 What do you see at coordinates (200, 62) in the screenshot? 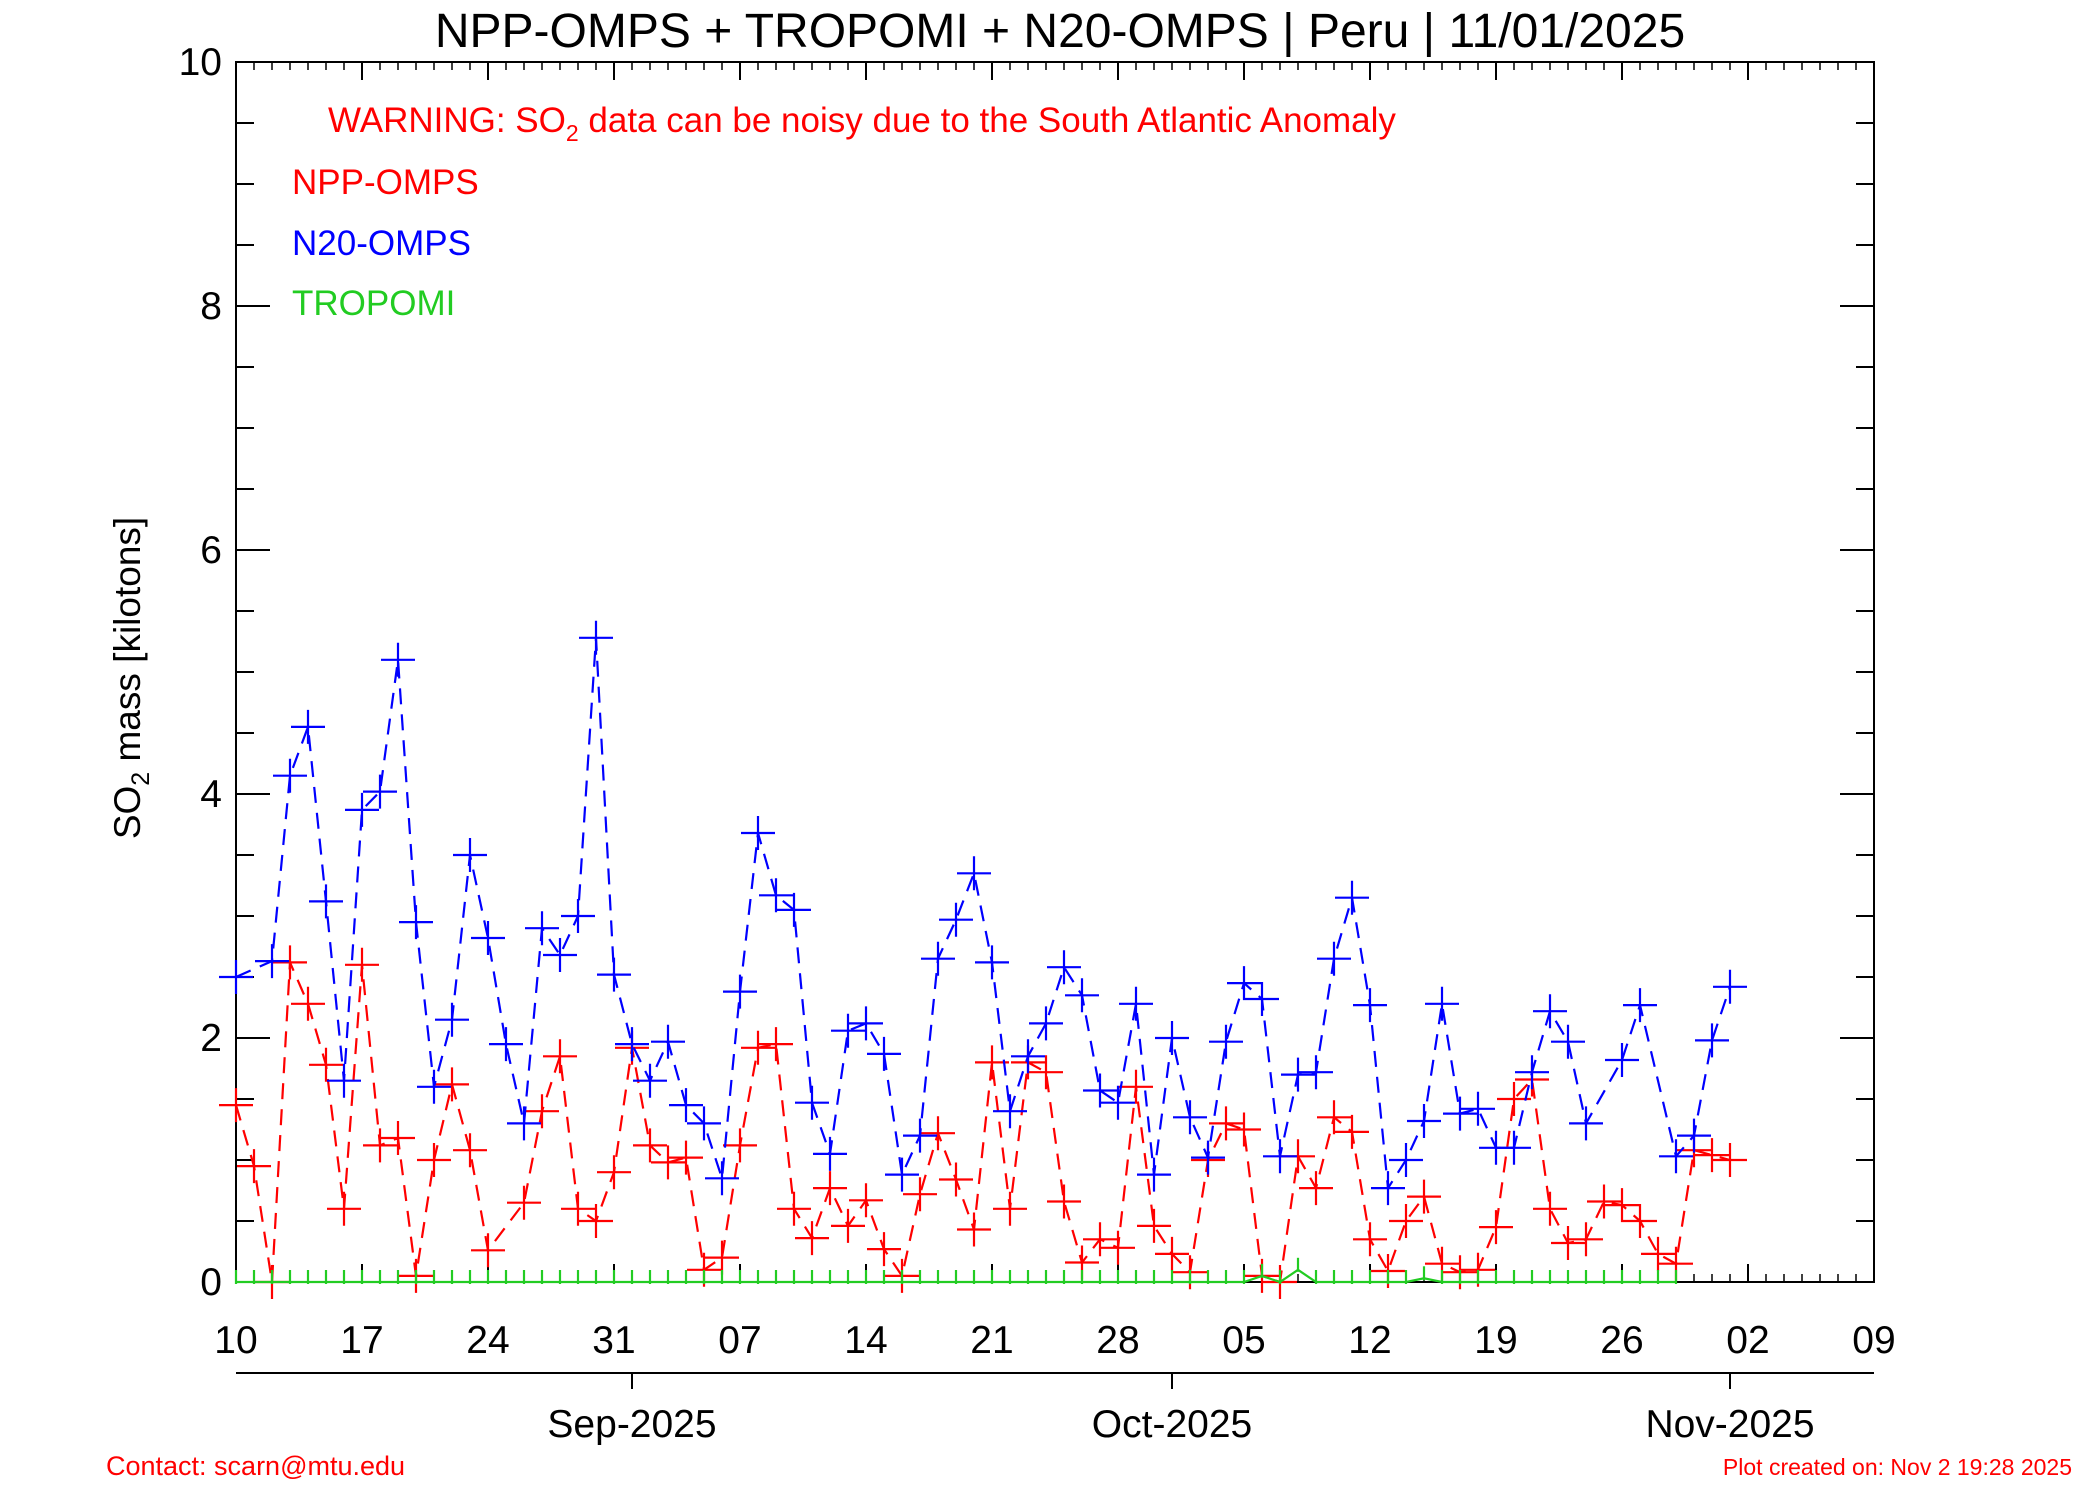
I see `y-tick-label: 10` at bounding box center [200, 62].